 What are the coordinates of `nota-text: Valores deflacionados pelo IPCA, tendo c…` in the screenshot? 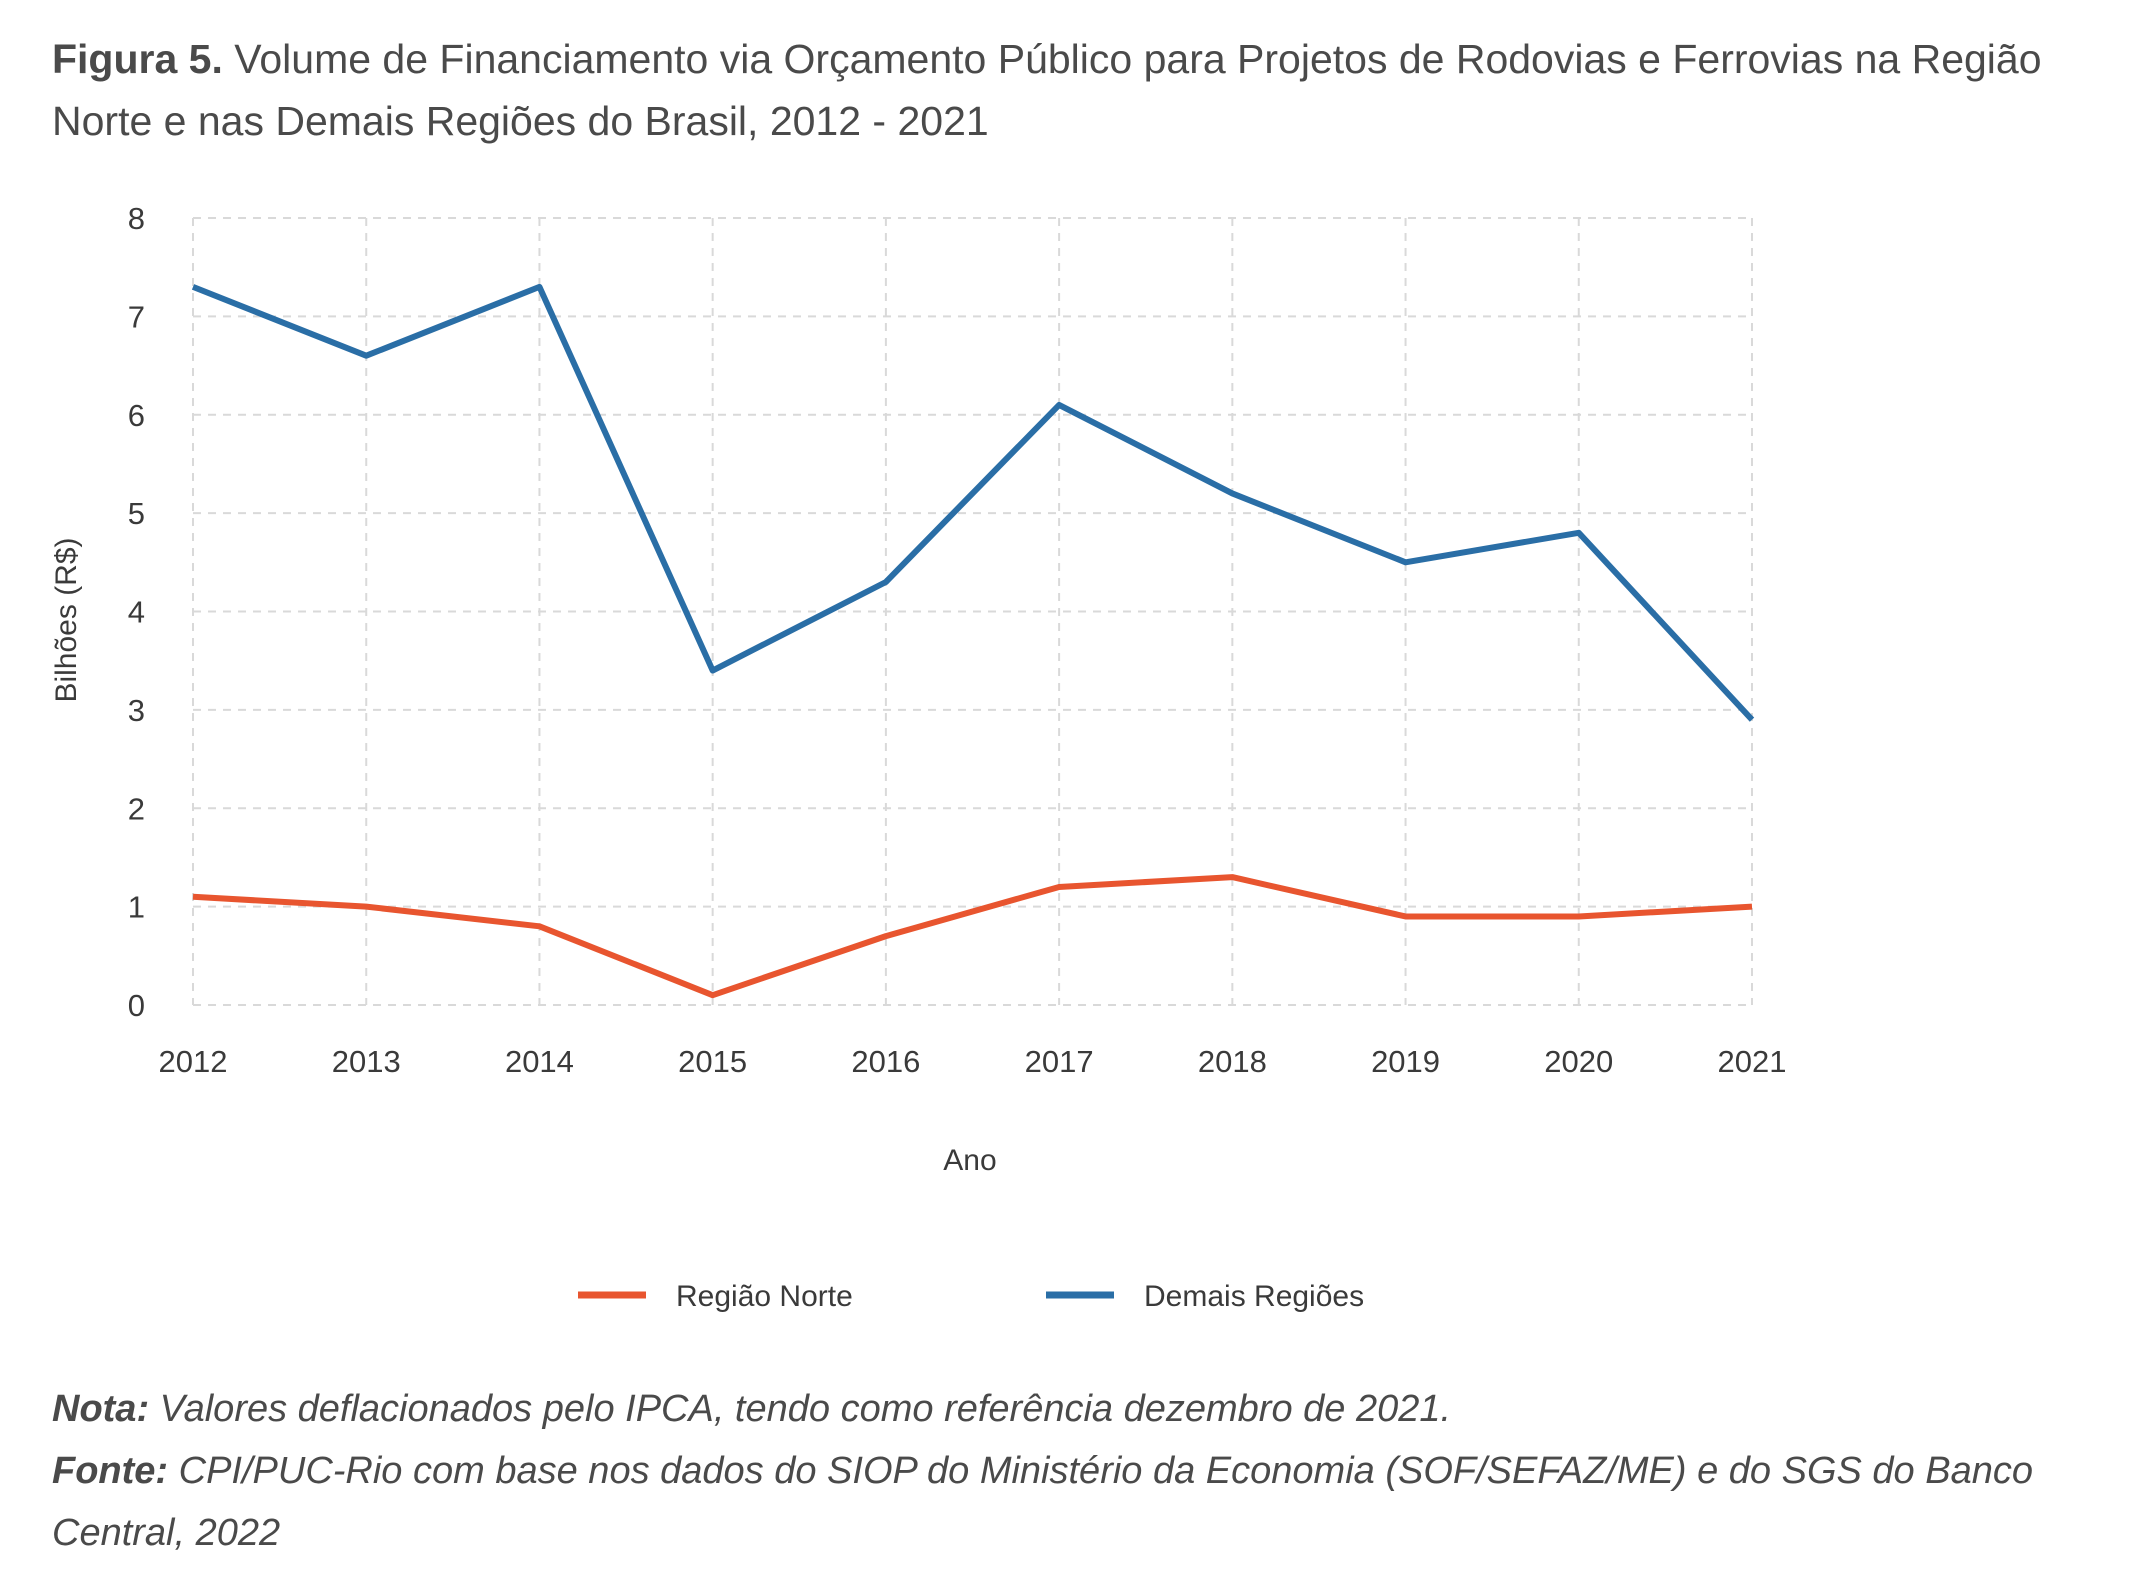 It's located at (800, 1409).